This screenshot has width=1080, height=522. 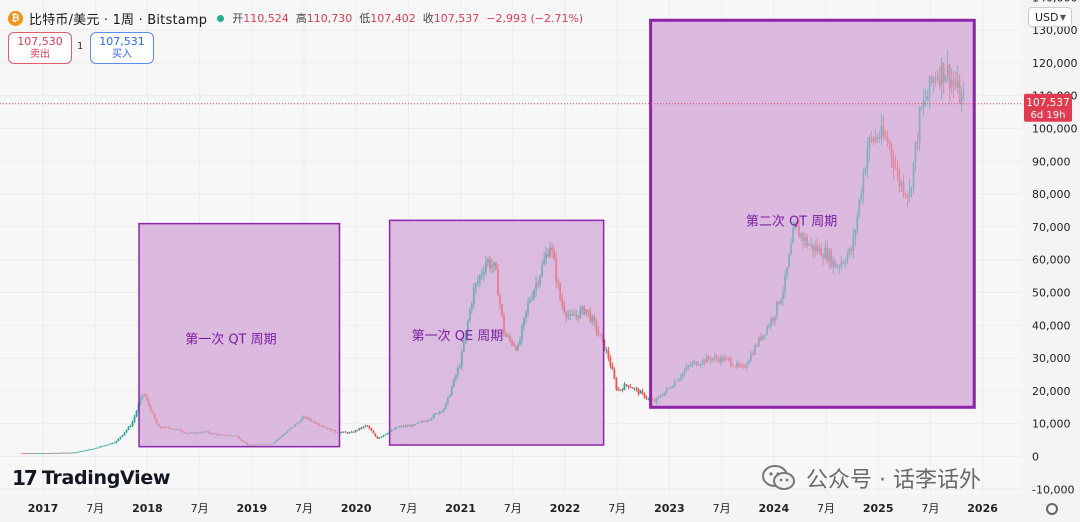 I want to click on y-tick-label: 130,000, so click(x=1055, y=30).